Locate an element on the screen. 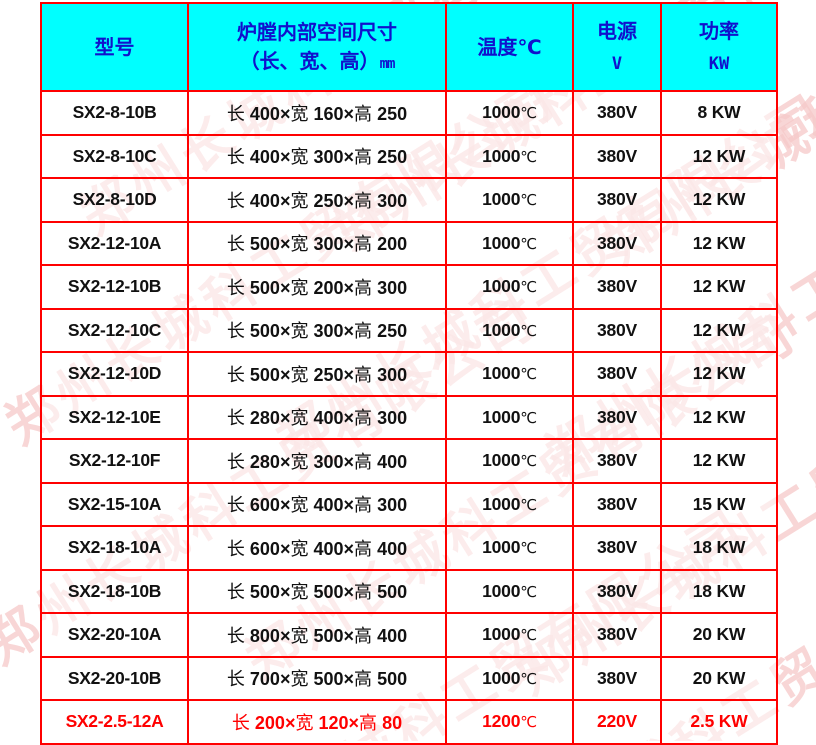  dim-width-value: 300 is located at coordinates (328, 331).